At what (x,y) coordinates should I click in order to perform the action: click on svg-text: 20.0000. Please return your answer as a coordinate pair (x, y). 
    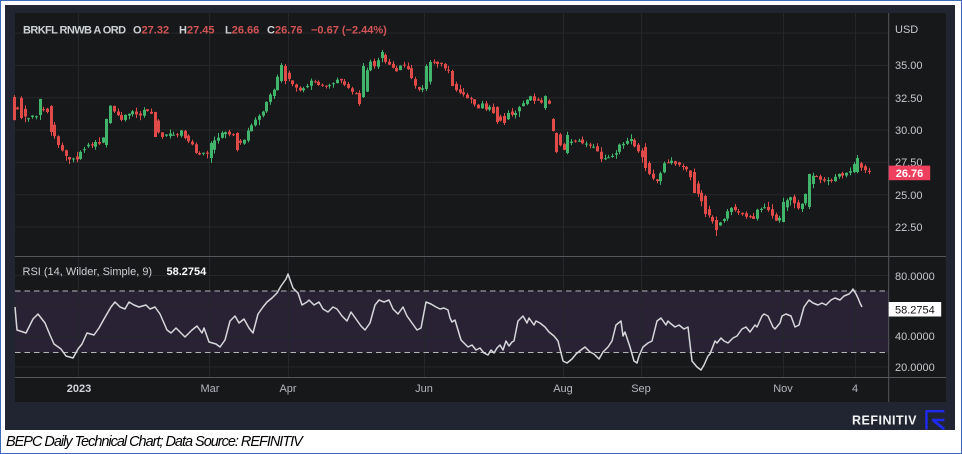
    Looking at the image, I should click on (915, 368).